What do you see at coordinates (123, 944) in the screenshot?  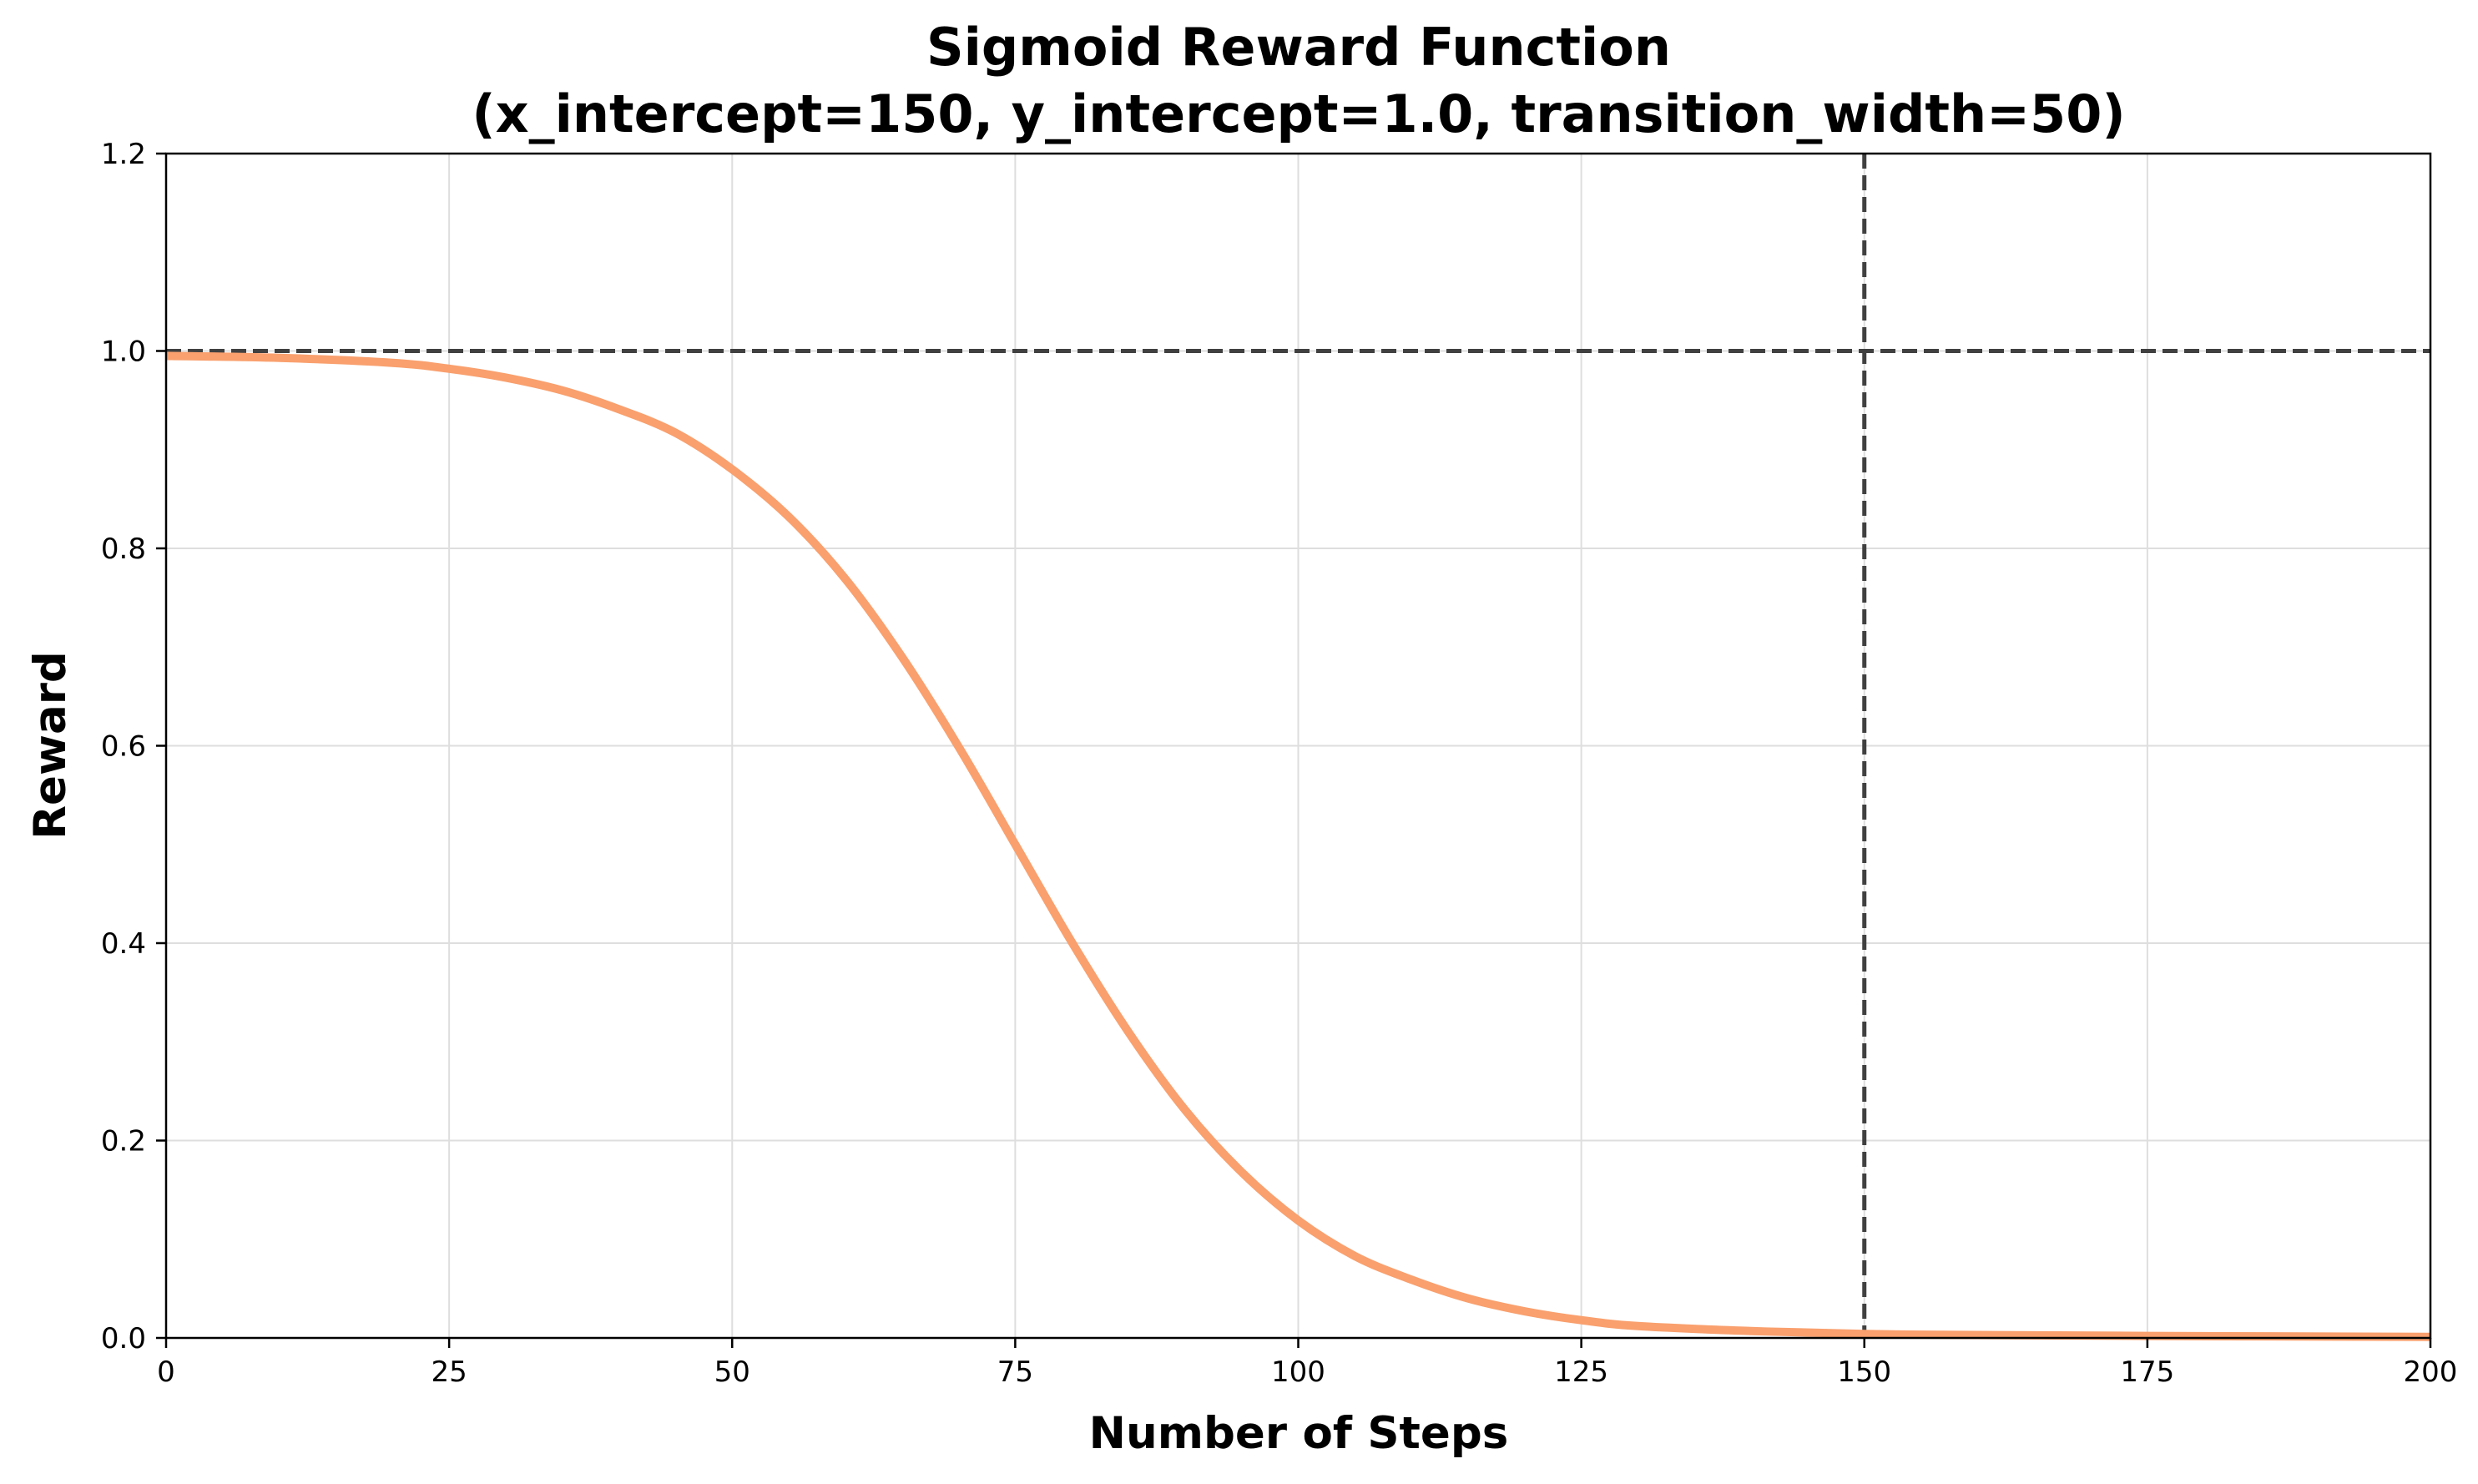 I see `y-tick-label: 0.4` at bounding box center [123, 944].